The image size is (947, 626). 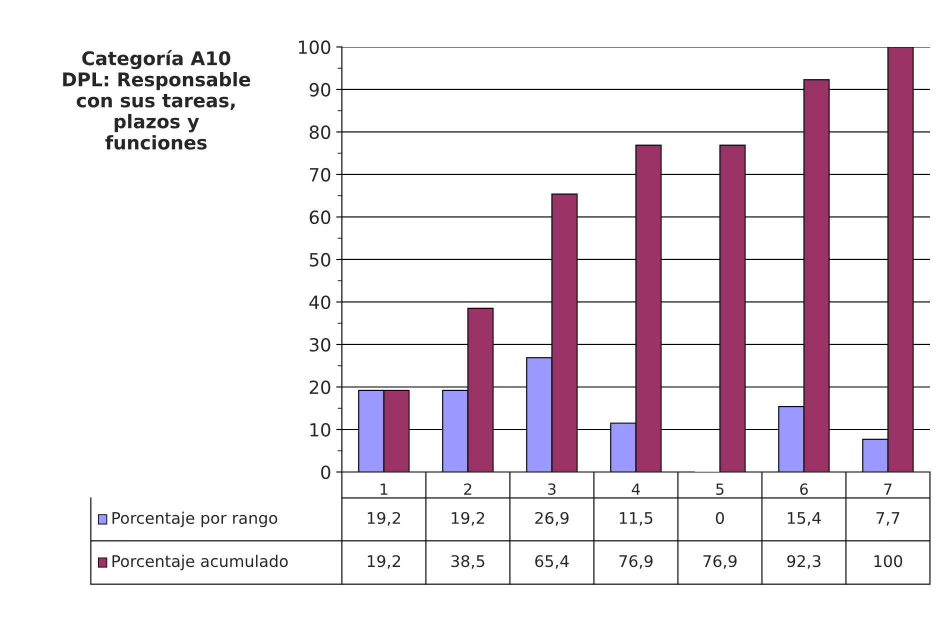 I want to click on legend-label: Porcentaje por rango, so click(x=195, y=520).